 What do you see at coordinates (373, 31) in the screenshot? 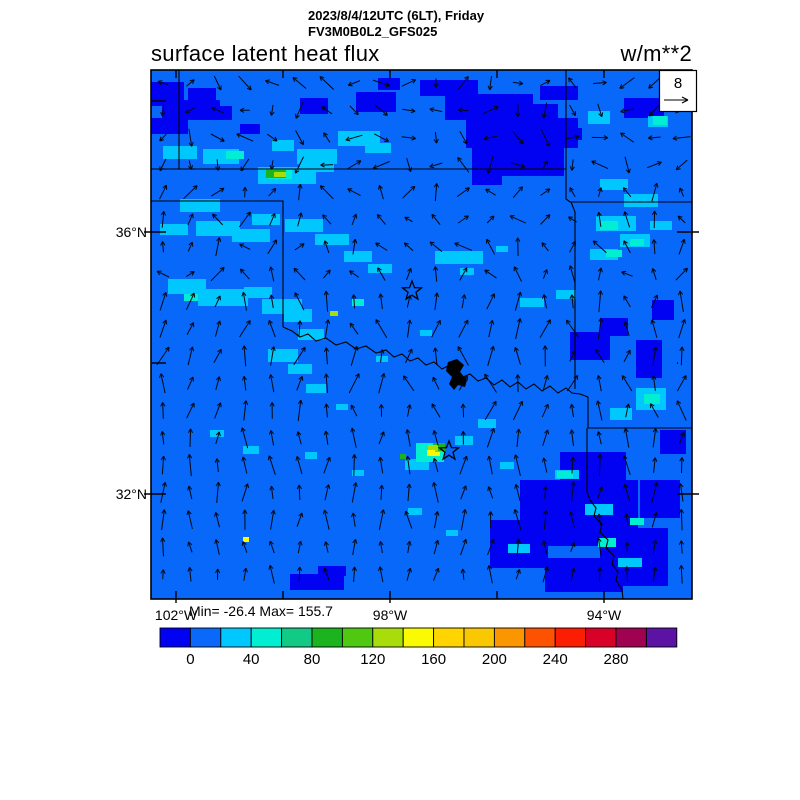
I see `model-run-title: FV3M0B0L2_GFS025` at bounding box center [373, 31].